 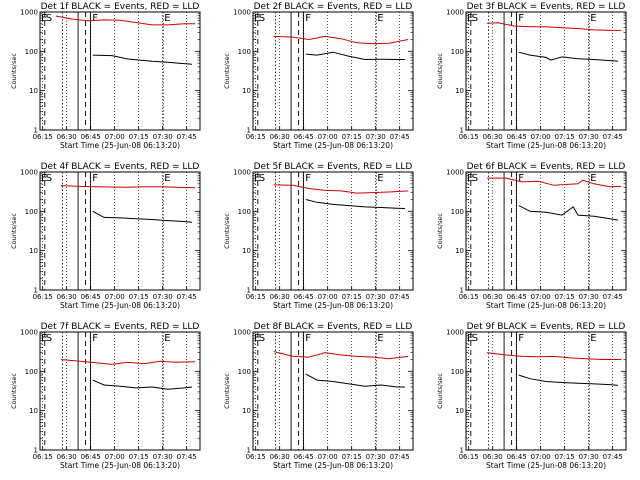 I want to click on panel-title: Det 2f BLACK = Events, RED = LLD, so click(x=333, y=7).